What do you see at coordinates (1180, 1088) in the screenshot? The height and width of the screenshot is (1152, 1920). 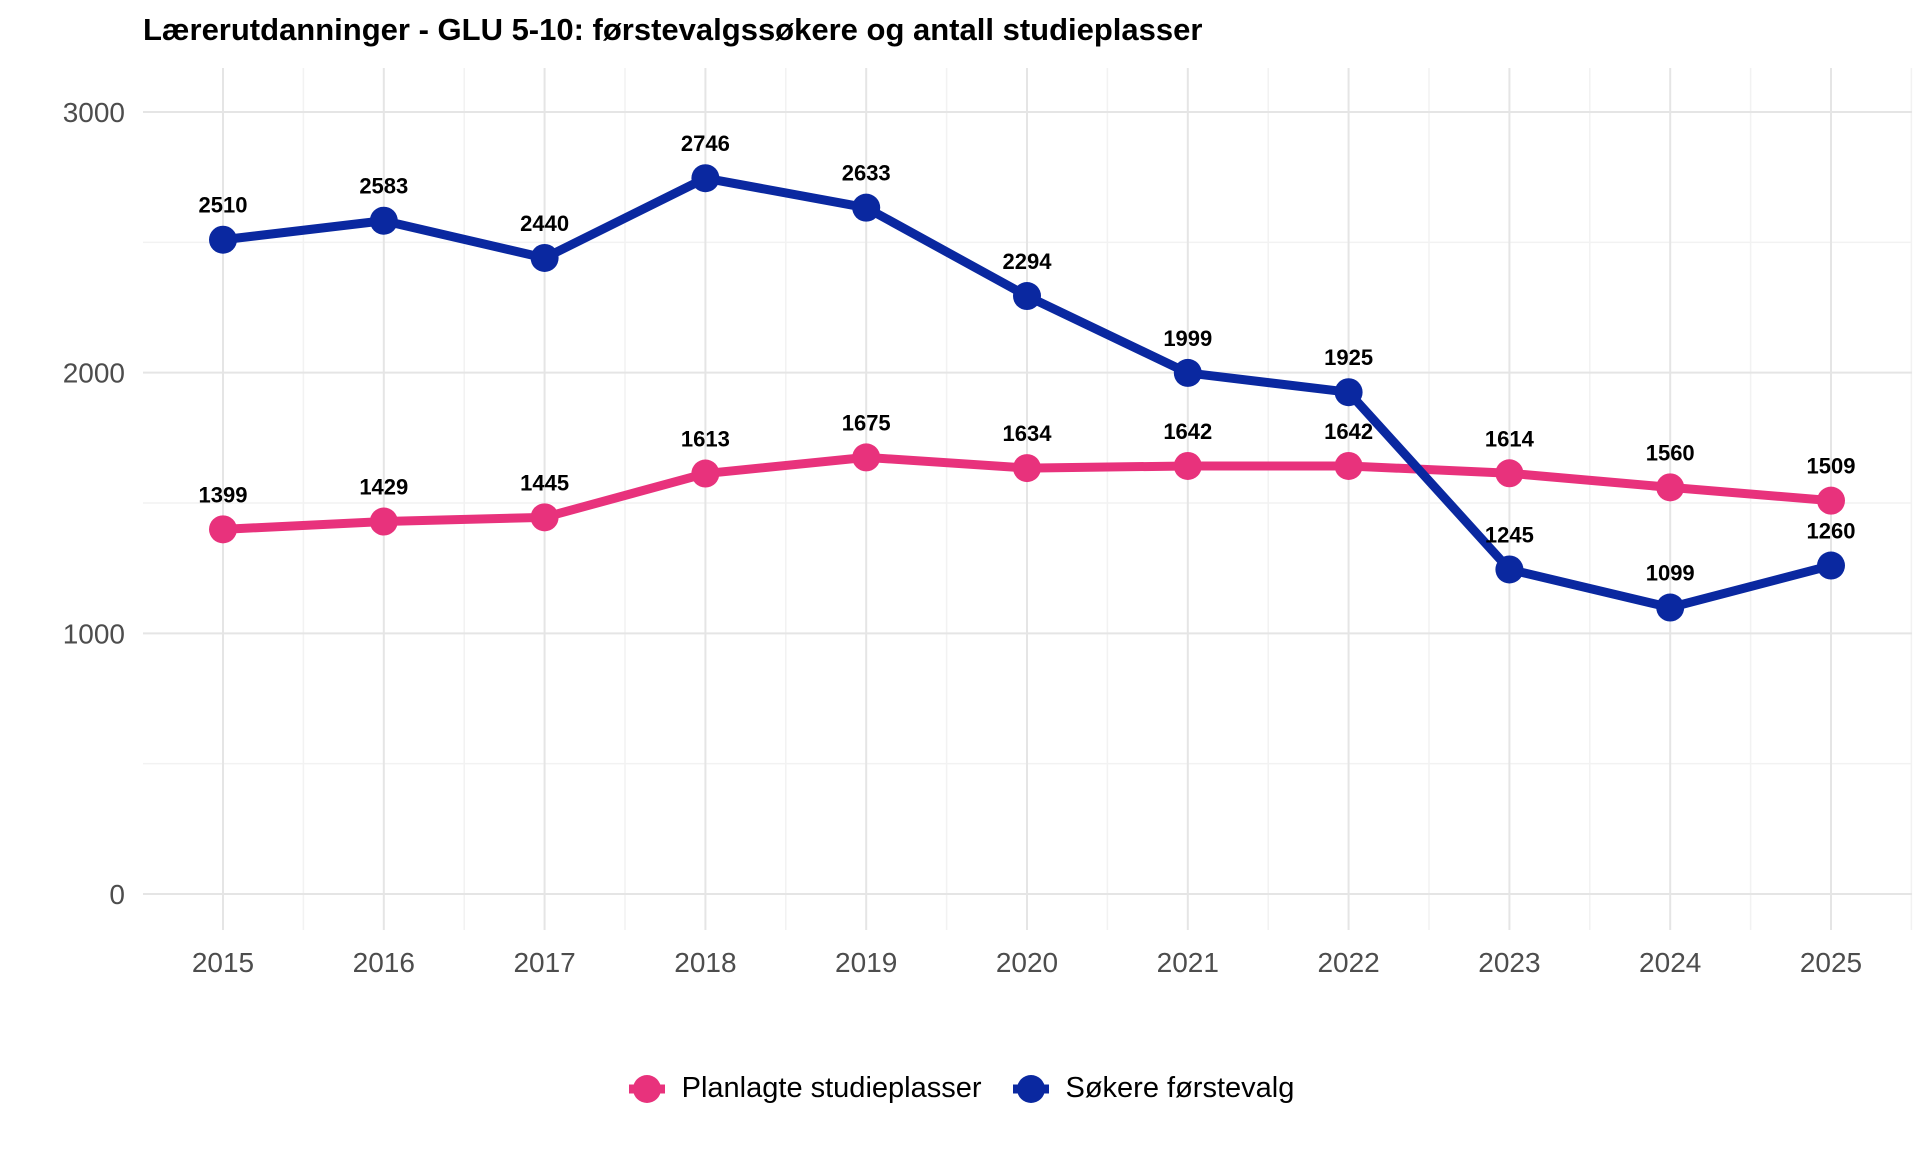 I see `legend-label-2: Søkere førstevalg` at bounding box center [1180, 1088].